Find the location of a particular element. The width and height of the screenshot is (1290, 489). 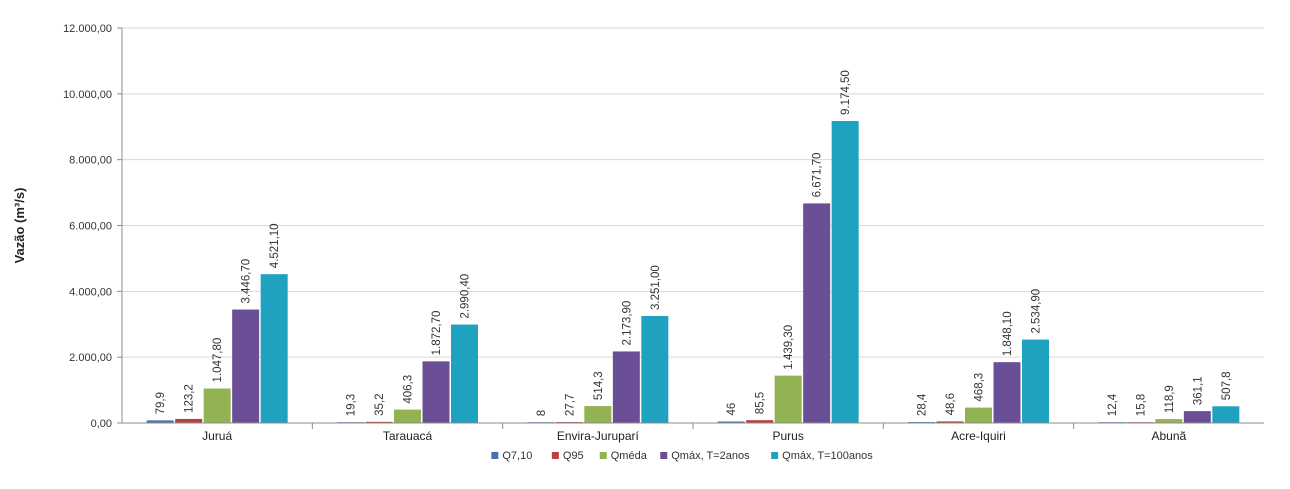

category-label: Acre-Iquiri is located at coordinates (978, 436).